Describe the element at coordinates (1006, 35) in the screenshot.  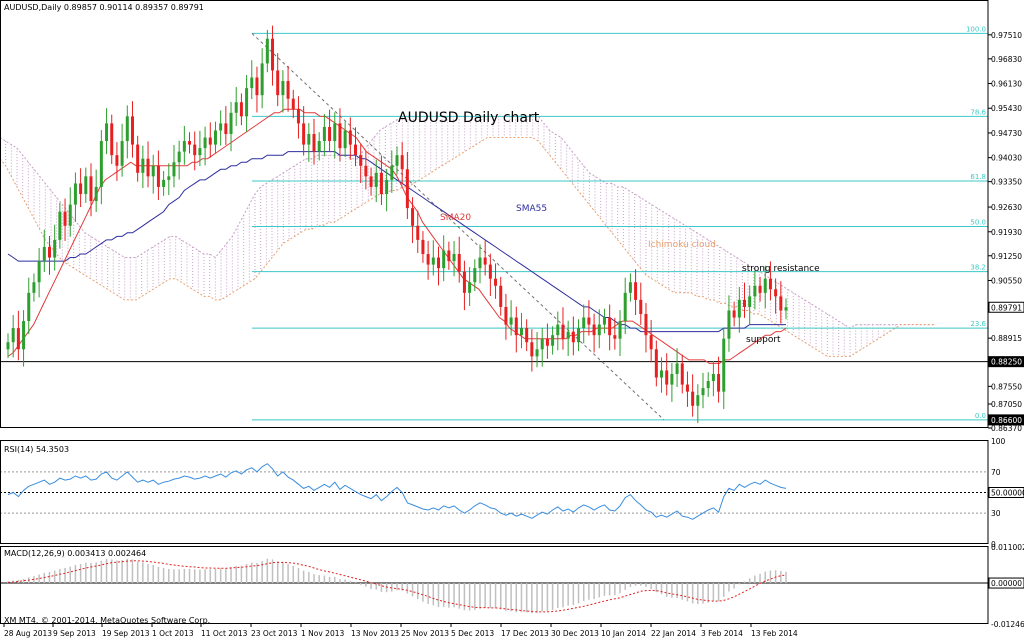
I see `price-tick-label: 0.97510` at that location.